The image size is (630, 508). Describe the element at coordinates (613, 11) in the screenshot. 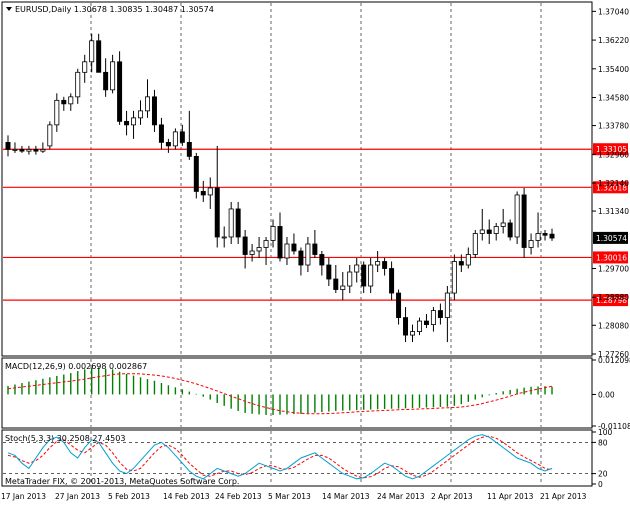

I see `price-tick-label: 1.37040` at that location.